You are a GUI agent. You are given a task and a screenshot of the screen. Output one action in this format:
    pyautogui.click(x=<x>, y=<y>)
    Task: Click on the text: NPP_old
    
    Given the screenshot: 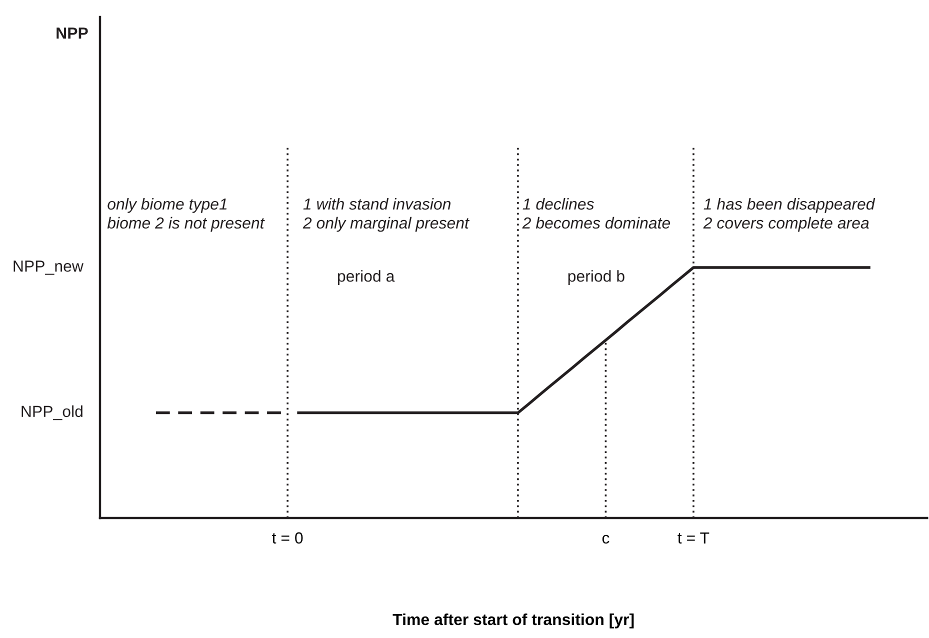 What is the action you would take?
    pyautogui.click(x=52, y=412)
    